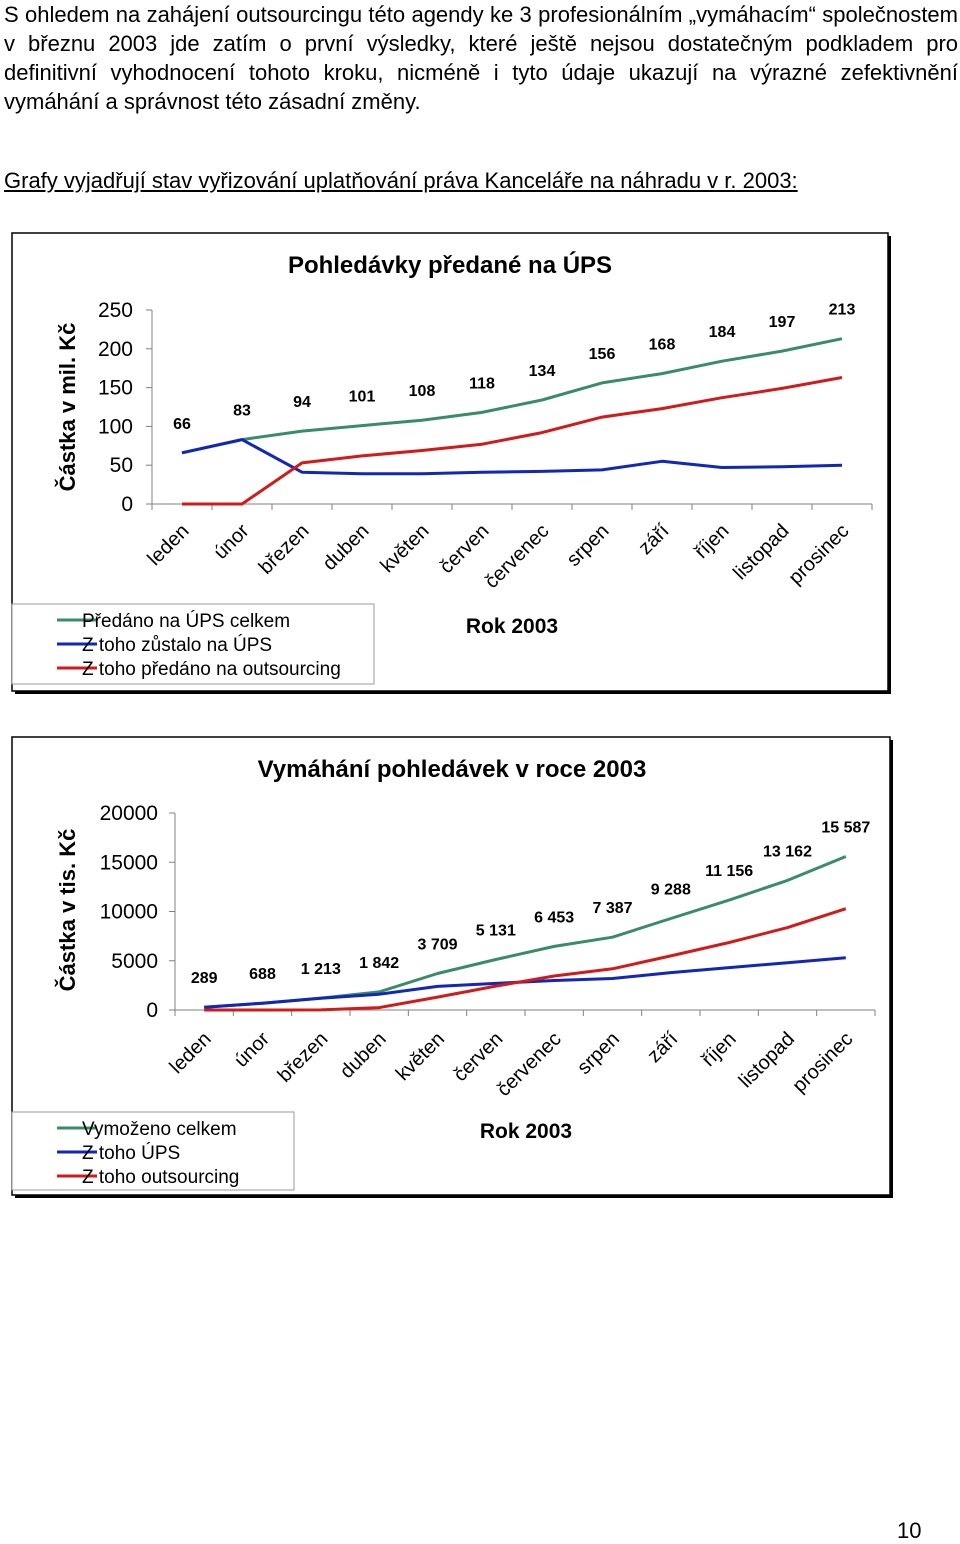 The image size is (960, 1544). What do you see at coordinates (242, 411) in the screenshot?
I see `data-label: 83` at bounding box center [242, 411].